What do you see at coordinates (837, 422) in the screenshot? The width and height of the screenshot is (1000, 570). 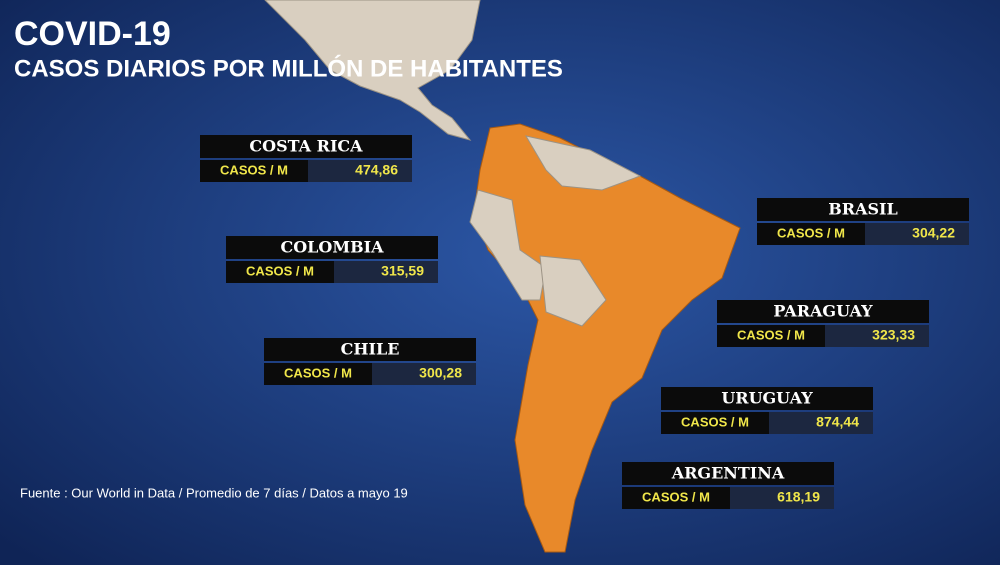 I see `case-value: 874,44` at bounding box center [837, 422].